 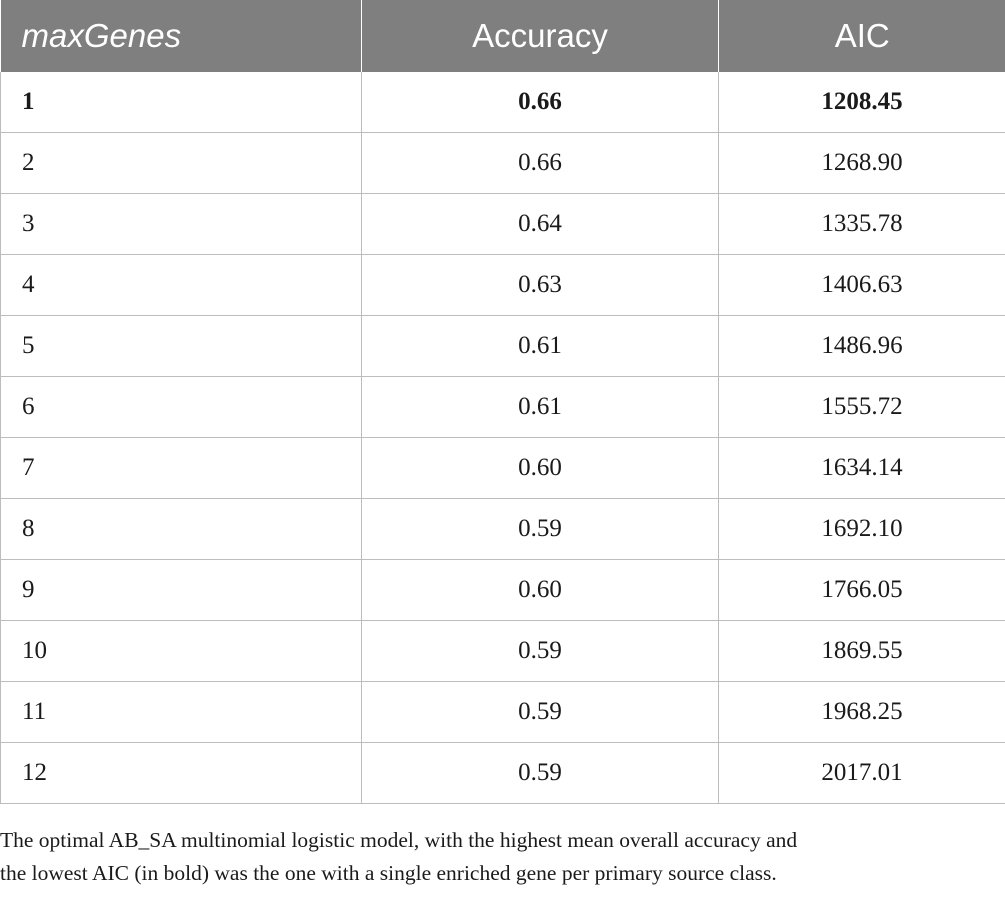 I want to click on header-maxgenes: maxGenes, so click(x=181, y=36).